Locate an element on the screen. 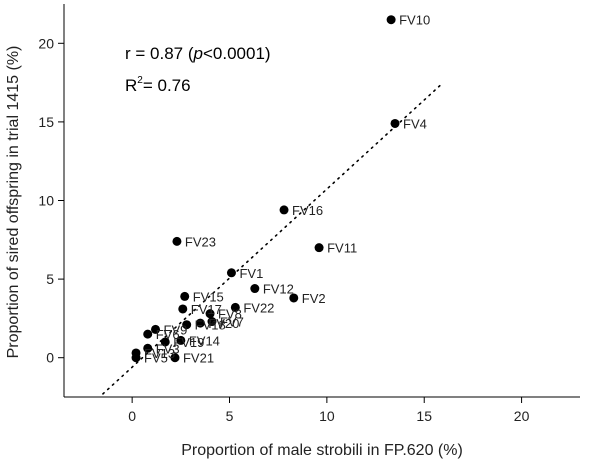 The height and width of the screenshot is (463, 600). y-tick-label: 10 is located at coordinates (46, 201).